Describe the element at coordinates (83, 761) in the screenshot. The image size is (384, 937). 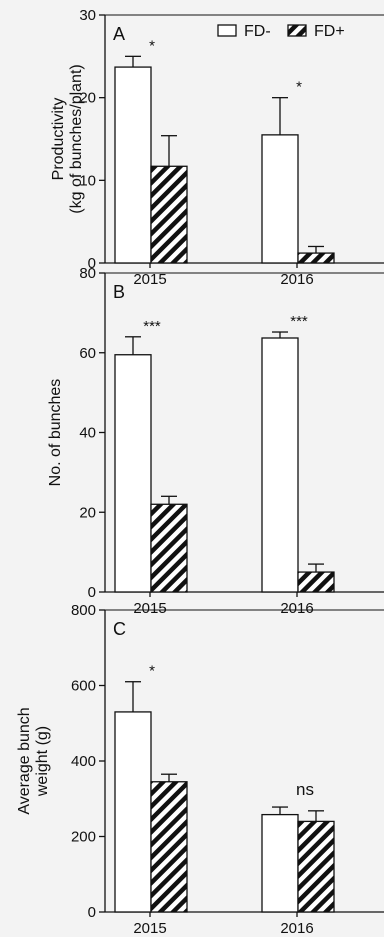
I see `y-tick-label: 400` at that location.